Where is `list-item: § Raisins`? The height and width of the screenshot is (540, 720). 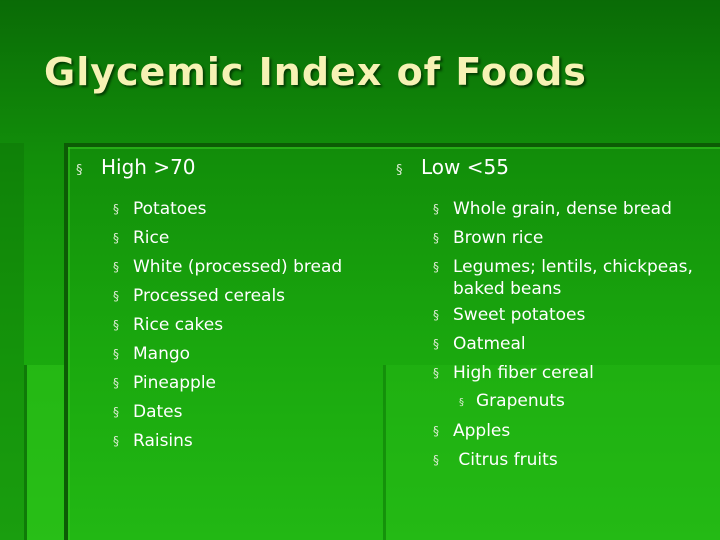
list-item: § Raisins is located at coordinates (244, 441).